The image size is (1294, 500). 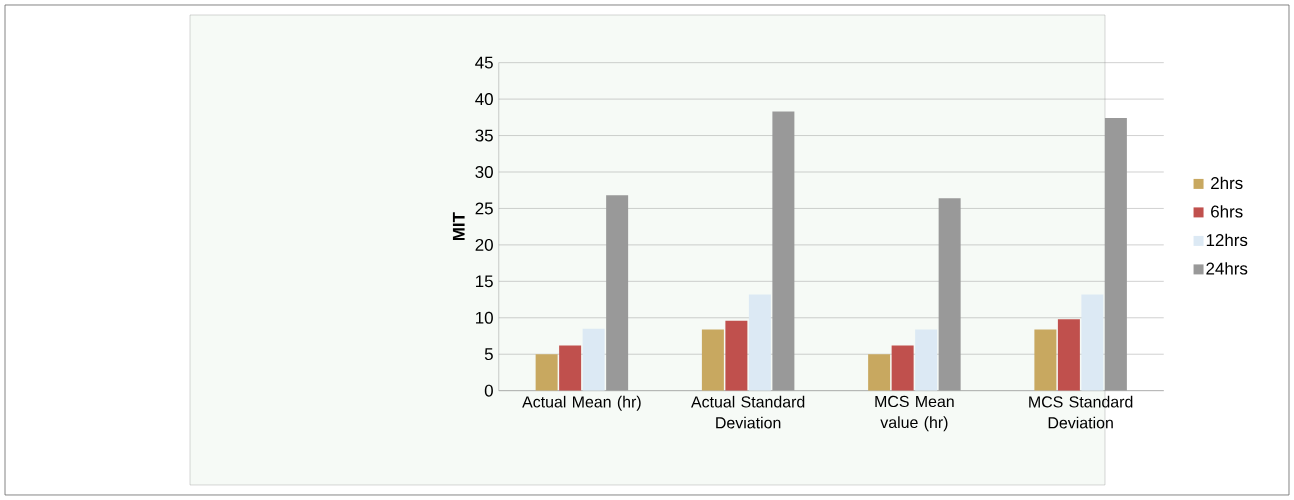 What do you see at coordinates (484, 208) in the screenshot?
I see `y-tick-label: 25` at bounding box center [484, 208].